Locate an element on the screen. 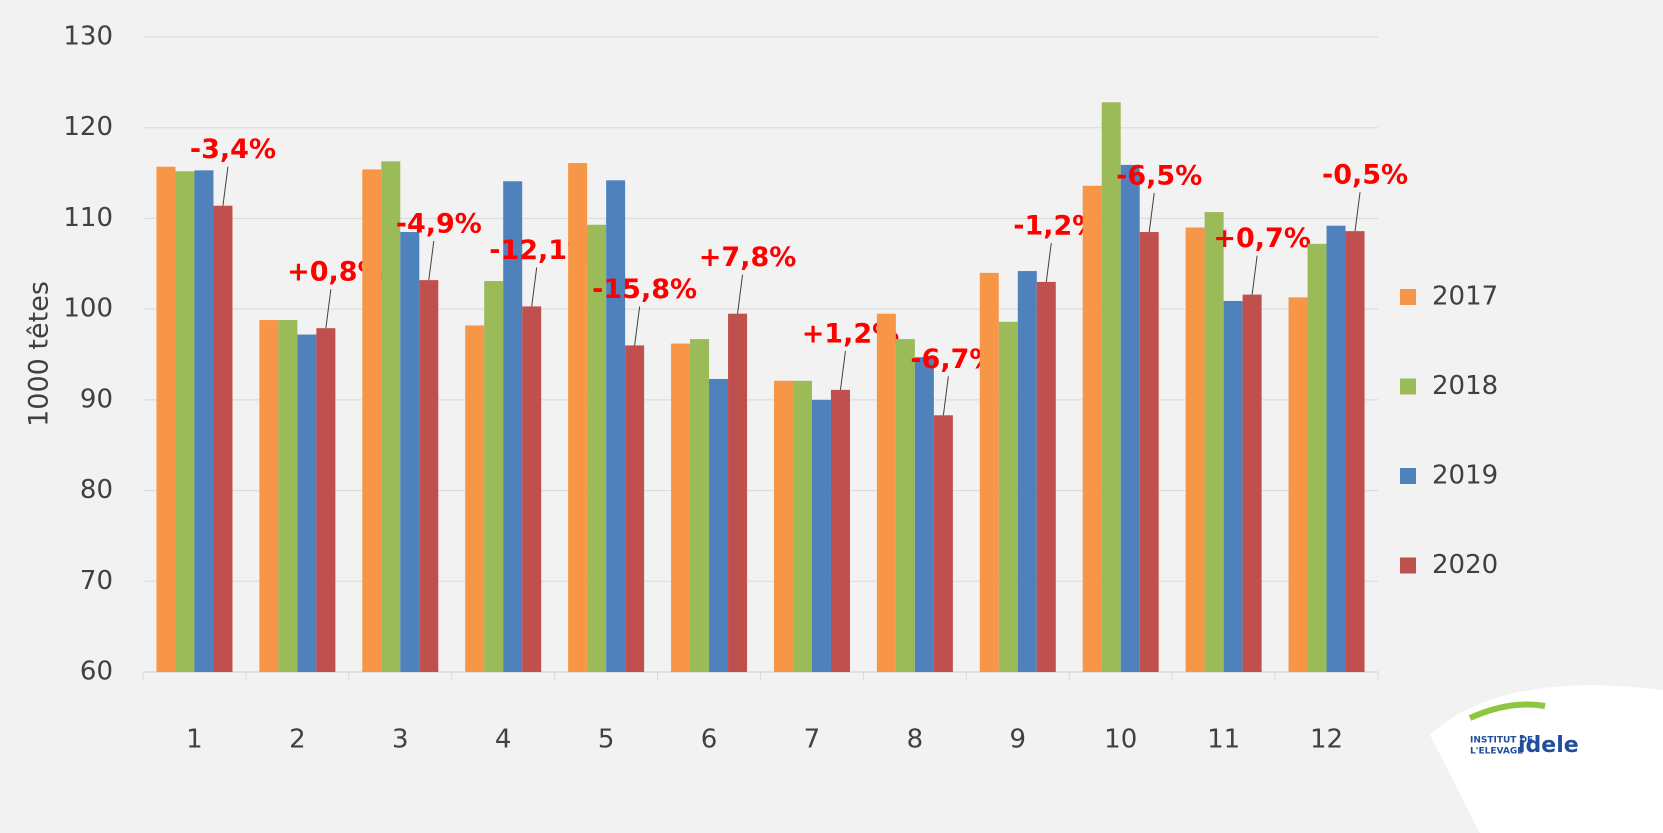  y-tick-label: 120 is located at coordinates (88, 127).